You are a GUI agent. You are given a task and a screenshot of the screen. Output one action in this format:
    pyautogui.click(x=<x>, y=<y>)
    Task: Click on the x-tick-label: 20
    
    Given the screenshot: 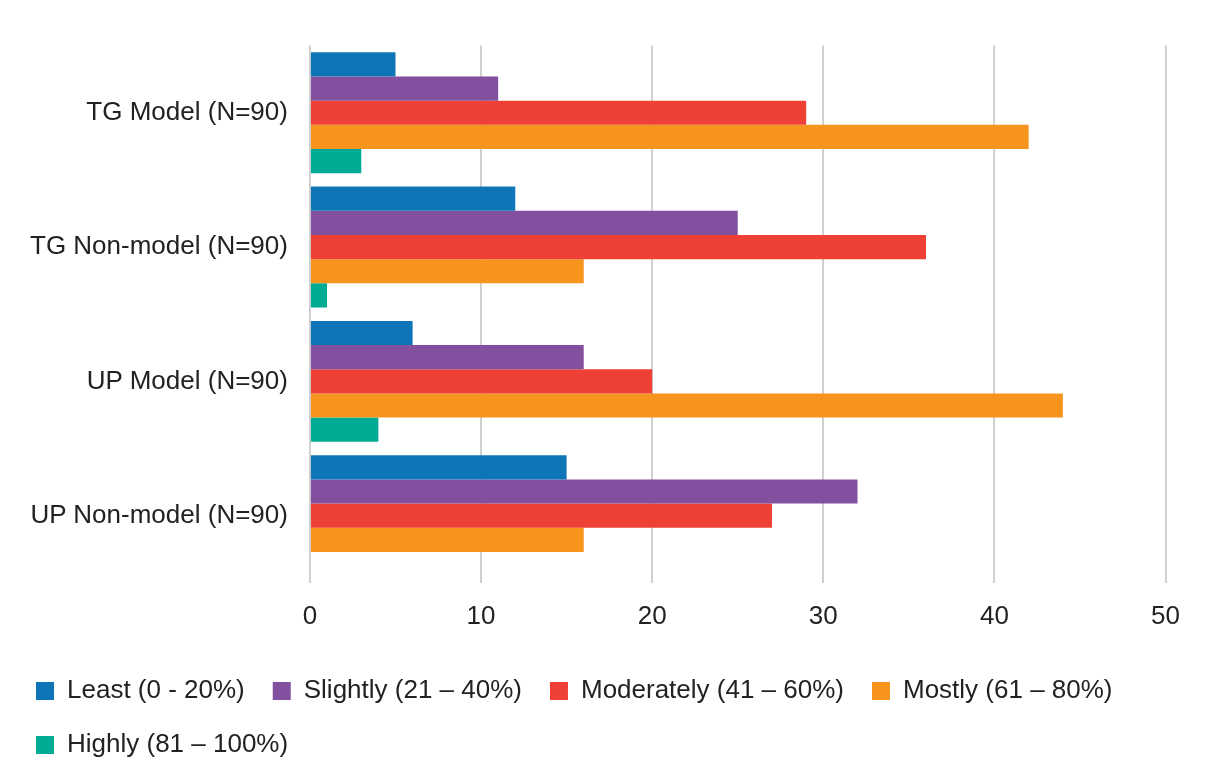 What is the action you would take?
    pyautogui.click(x=652, y=614)
    